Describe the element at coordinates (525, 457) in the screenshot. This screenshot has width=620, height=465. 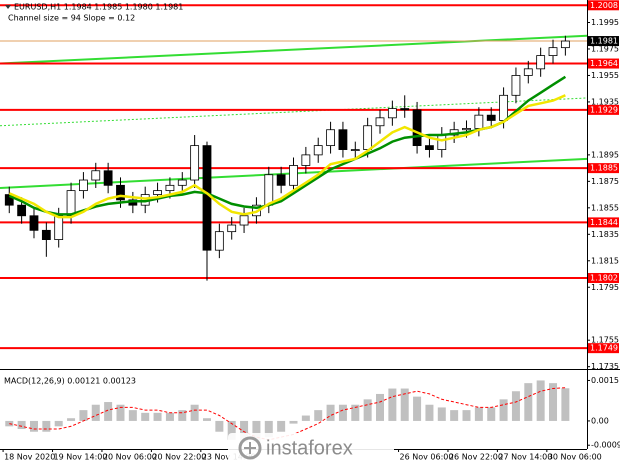
I see `x-tick-label: 27 Nov 14:00` at that location.